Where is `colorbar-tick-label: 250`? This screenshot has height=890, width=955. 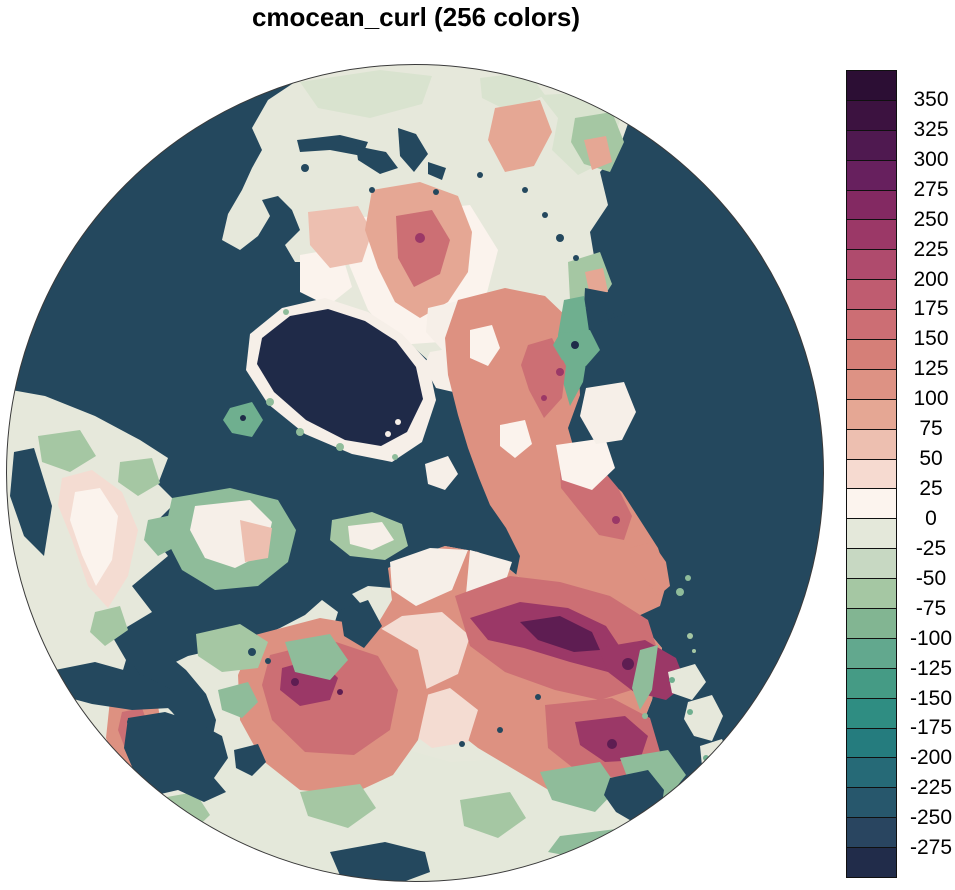
colorbar-tick-label: 250 is located at coordinates (931, 219).